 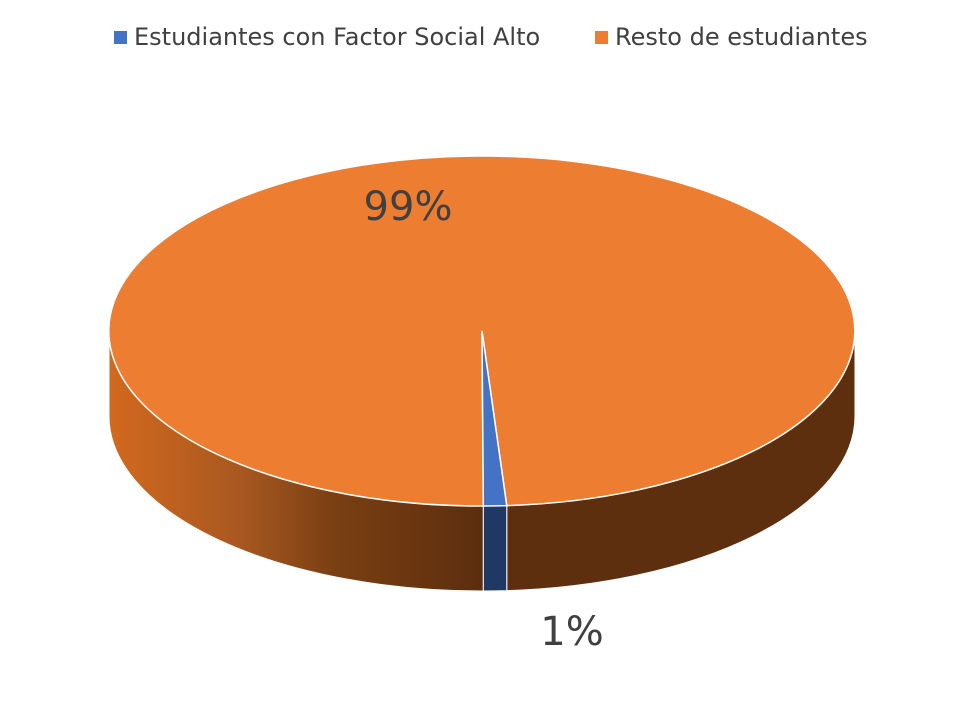 What do you see at coordinates (601, 37) in the screenshot?
I see `legend-swatch-resto` at bounding box center [601, 37].